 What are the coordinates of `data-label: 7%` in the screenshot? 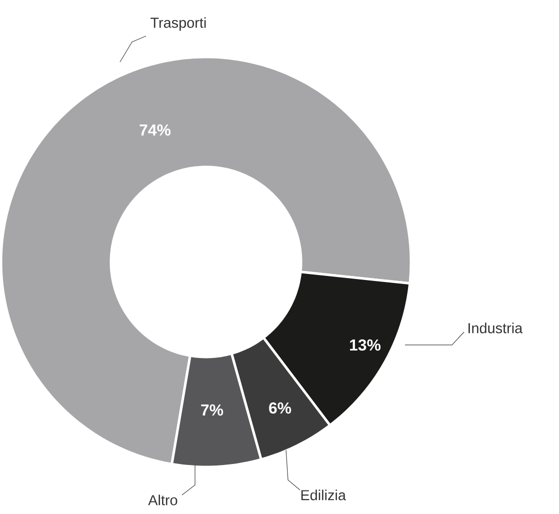 It's located at (212, 410).